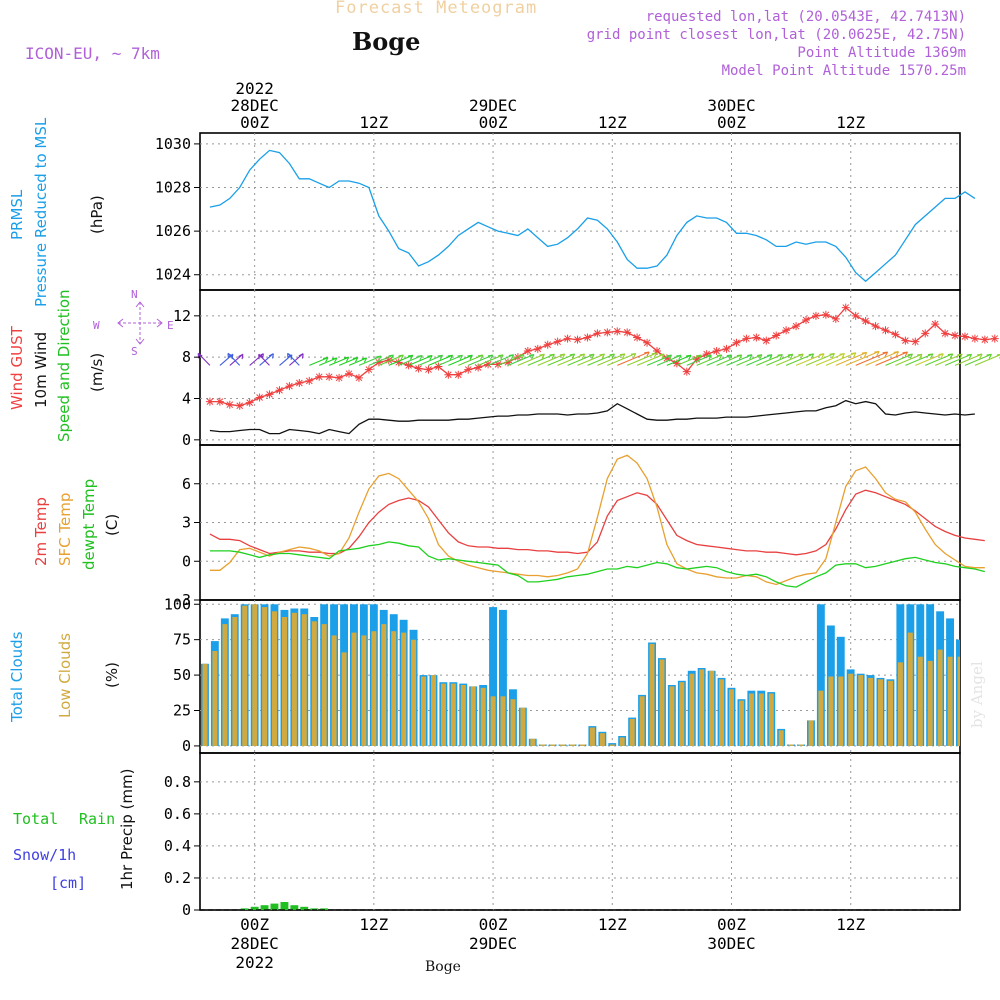 The height and width of the screenshot is (1000, 1000). I want to click on compass-n: N, so click(134, 294).